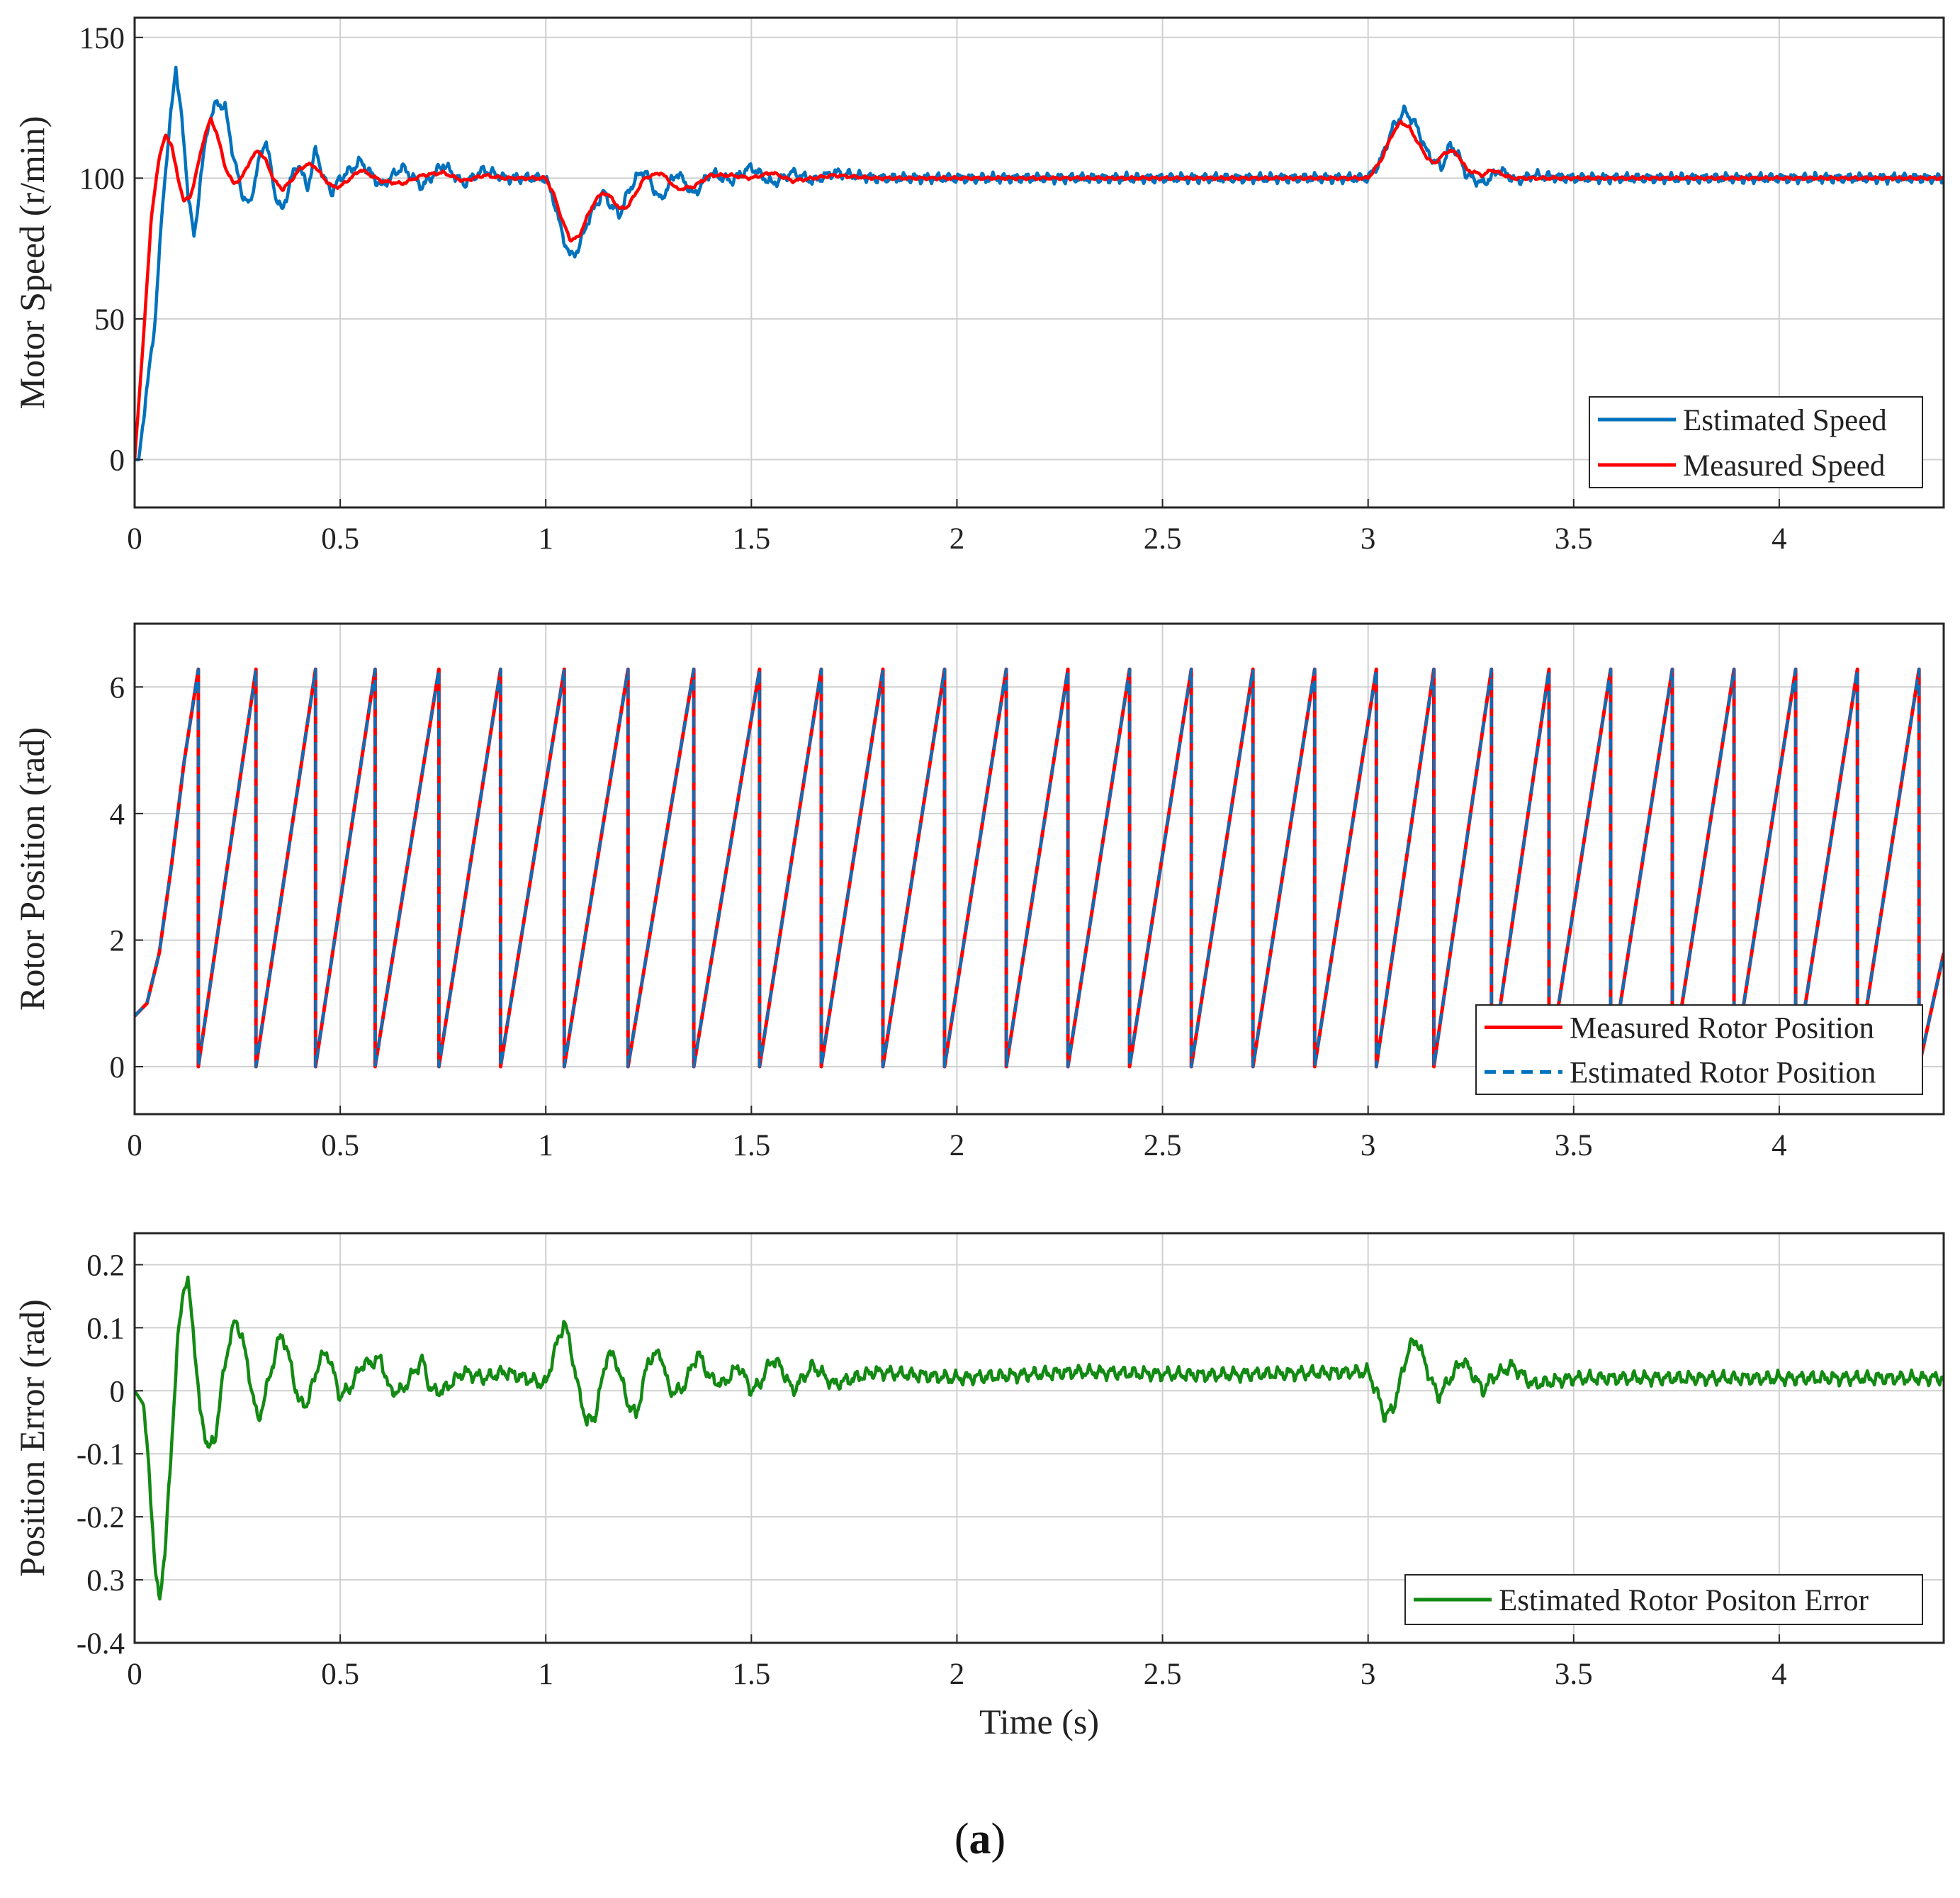  What do you see at coordinates (32, 869) in the screenshot?
I see `position-y-axis-label: Rotor Position (rad)` at bounding box center [32, 869].